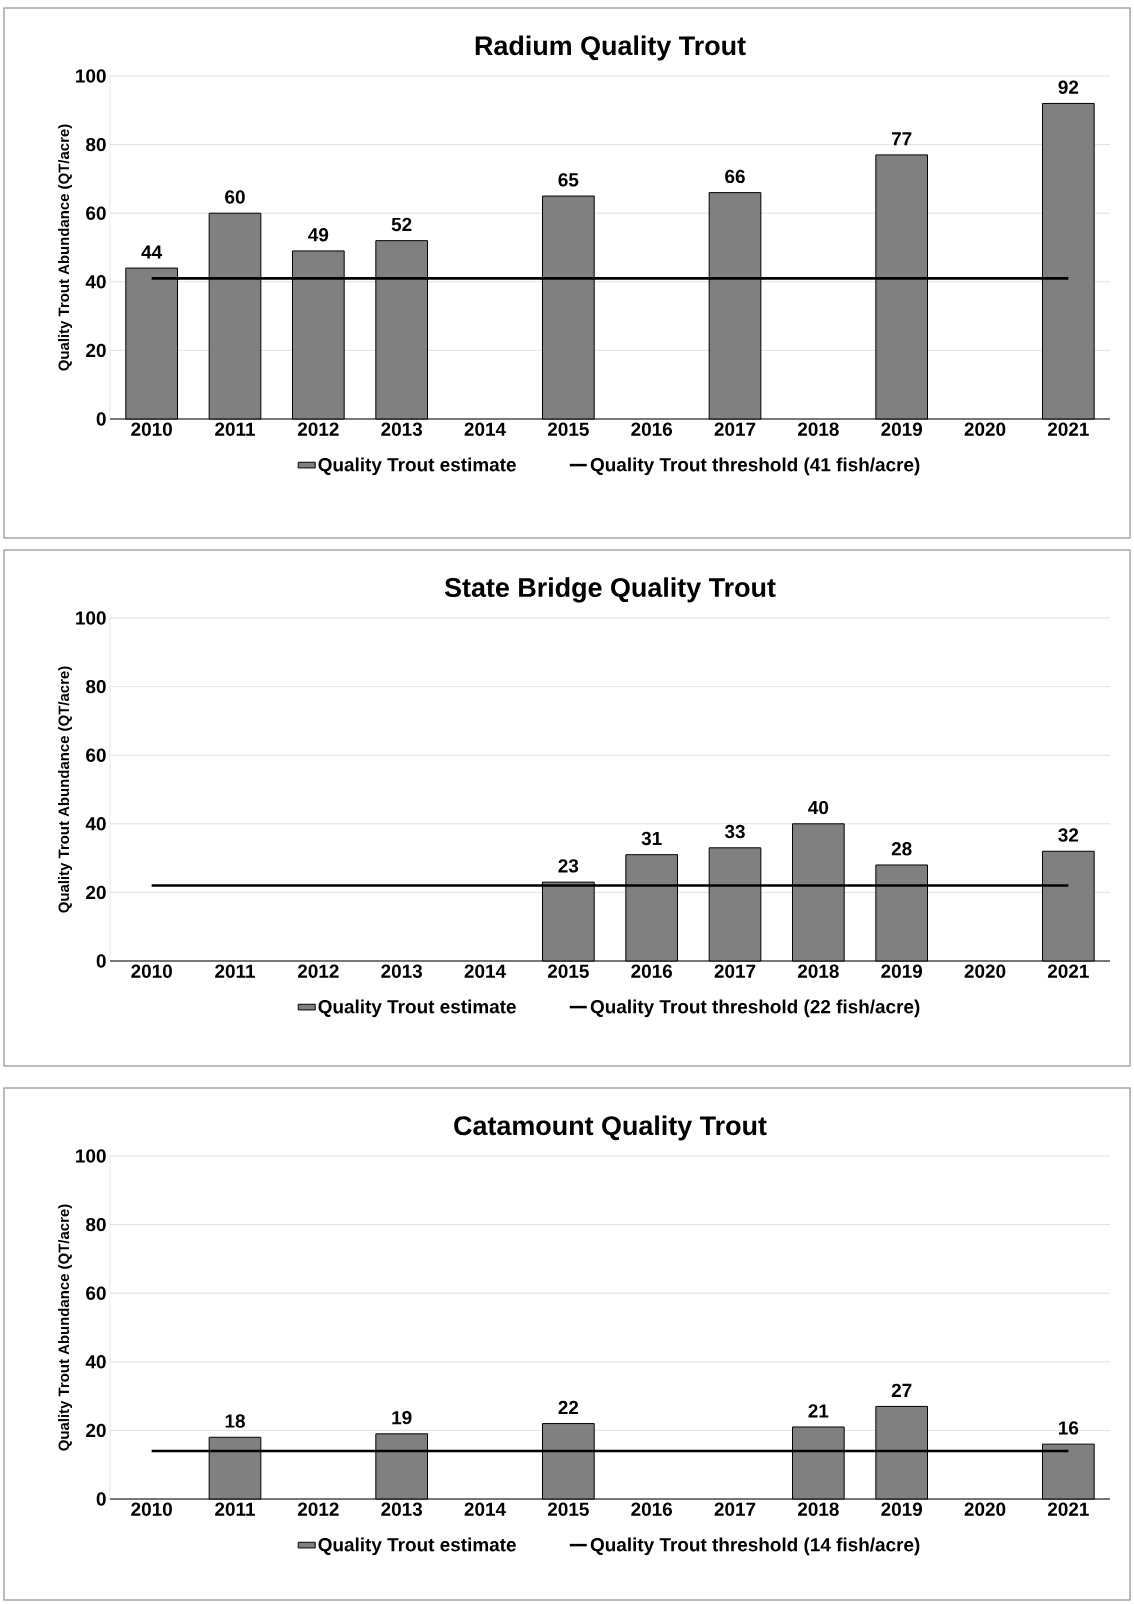  I want to click on legend-label: Quality Trout threshold (14 fish/acre), so click(755, 1546).